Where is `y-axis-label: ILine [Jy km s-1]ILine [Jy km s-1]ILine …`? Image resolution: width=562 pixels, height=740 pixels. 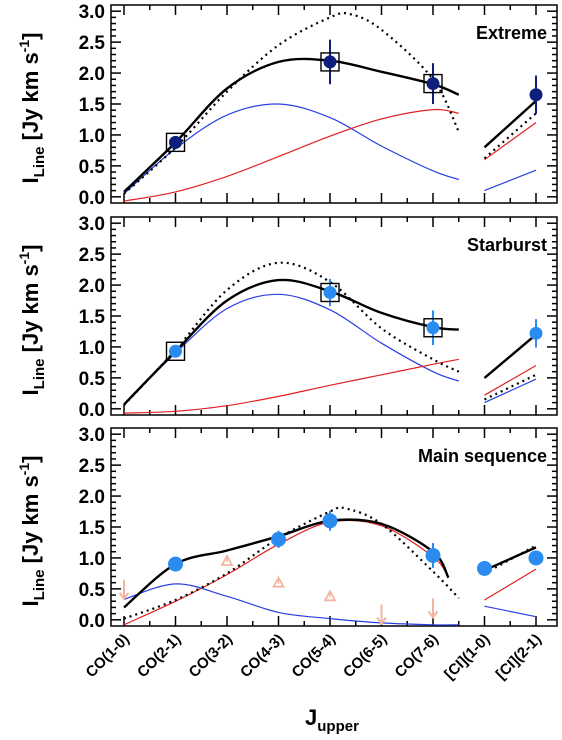
y-axis-label: ILine [Jy km s-1]ILine [Jy km s-1]ILine … is located at coordinates (32, 320).